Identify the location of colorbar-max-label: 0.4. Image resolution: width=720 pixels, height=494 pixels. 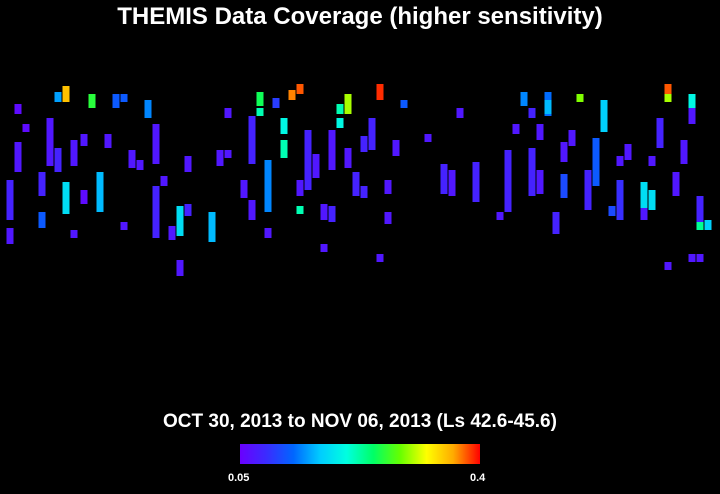
(478, 478).